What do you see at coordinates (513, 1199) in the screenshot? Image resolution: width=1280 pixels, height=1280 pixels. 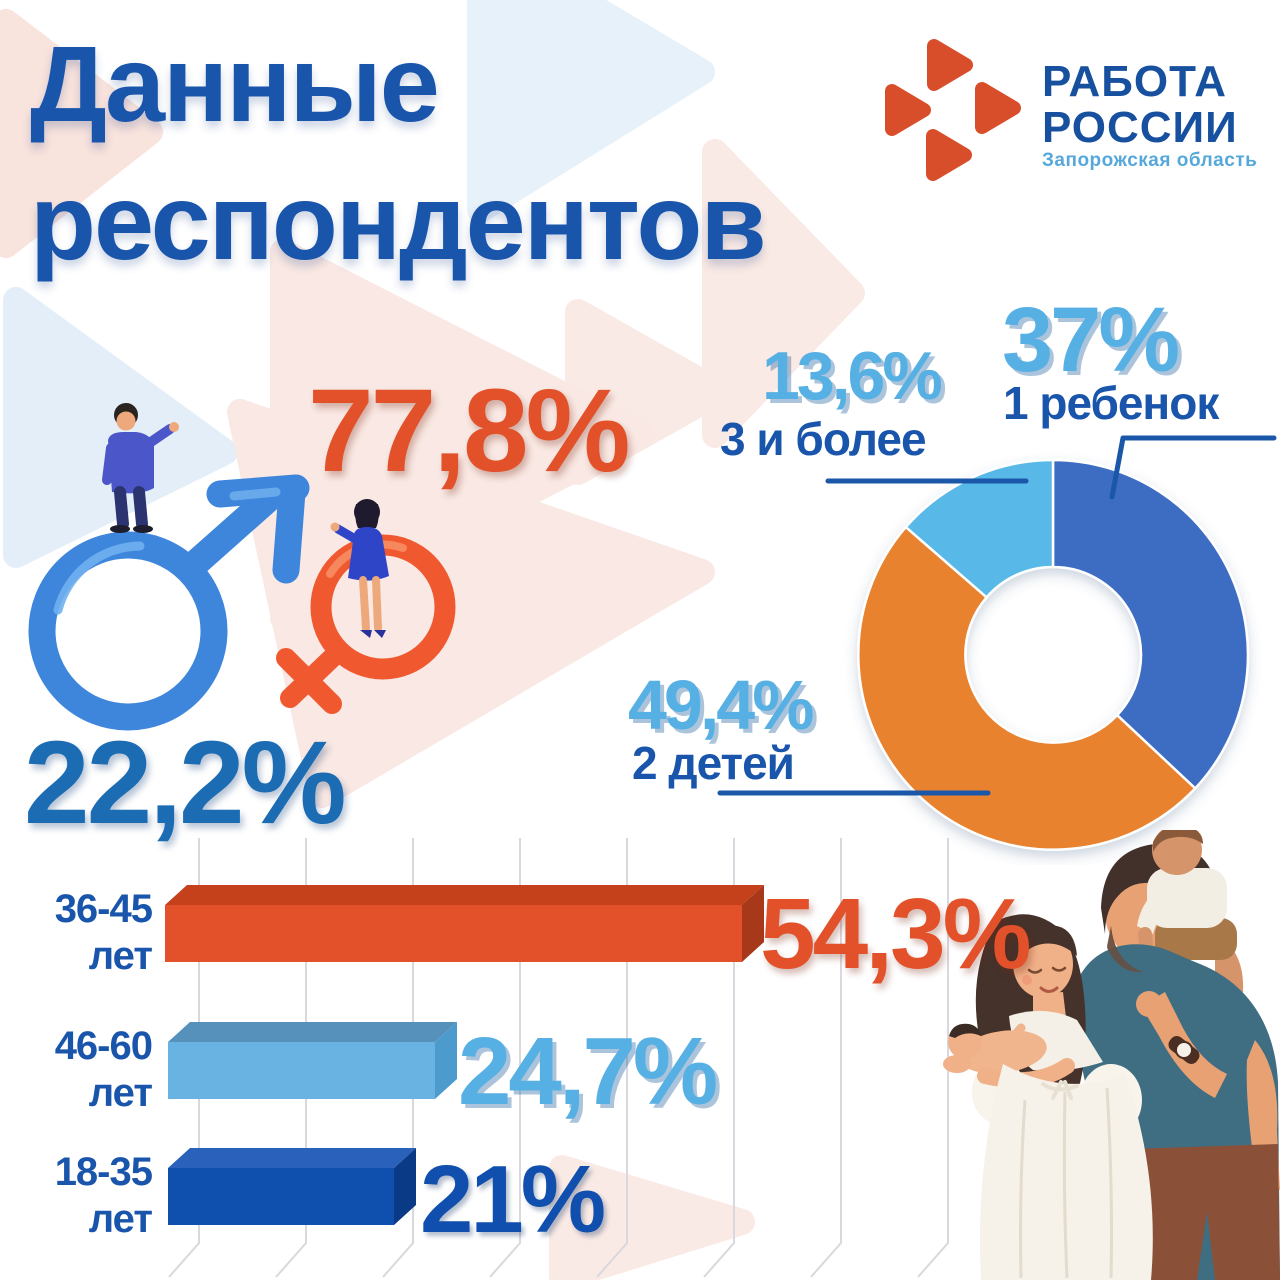 I see `bar-value-18-35: 21%` at bounding box center [513, 1199].